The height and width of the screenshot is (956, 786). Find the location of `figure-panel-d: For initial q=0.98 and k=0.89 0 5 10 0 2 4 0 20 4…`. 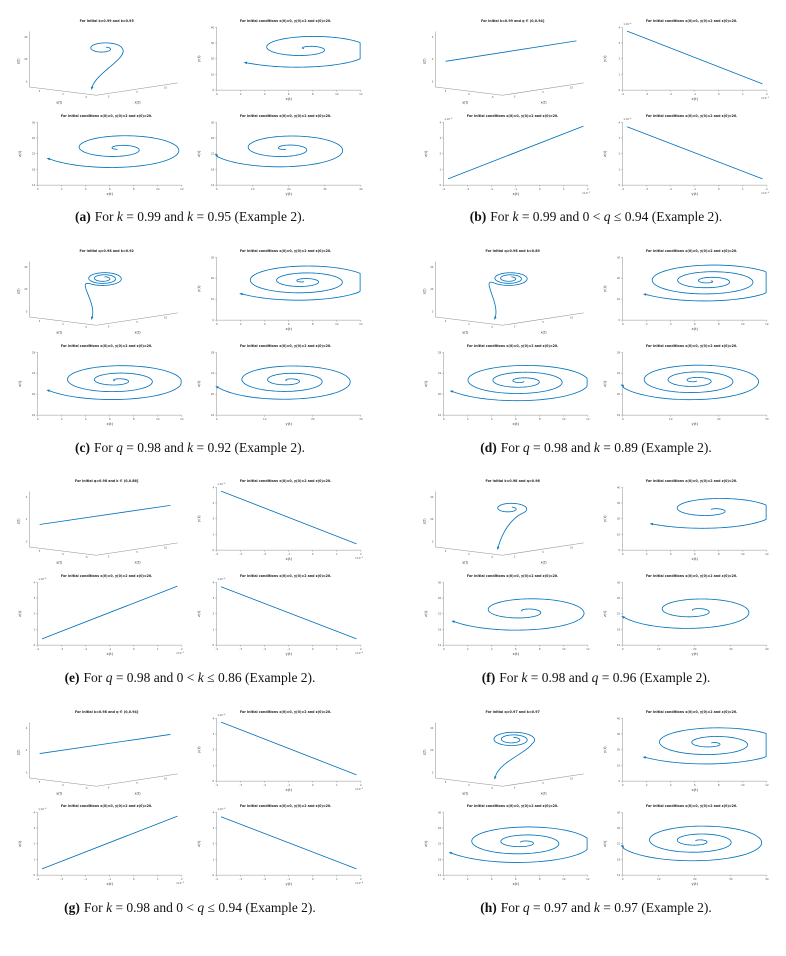

figure-panel-d: For initial q=0.98 and k=0.89 0 5 10 0 2 4 0 20 4… is located at coordinates (596, 351).